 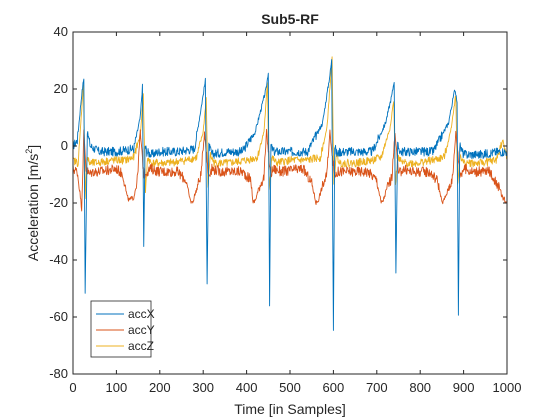 I want to click on x-tick-label: 300, so click(x=203, y=387).